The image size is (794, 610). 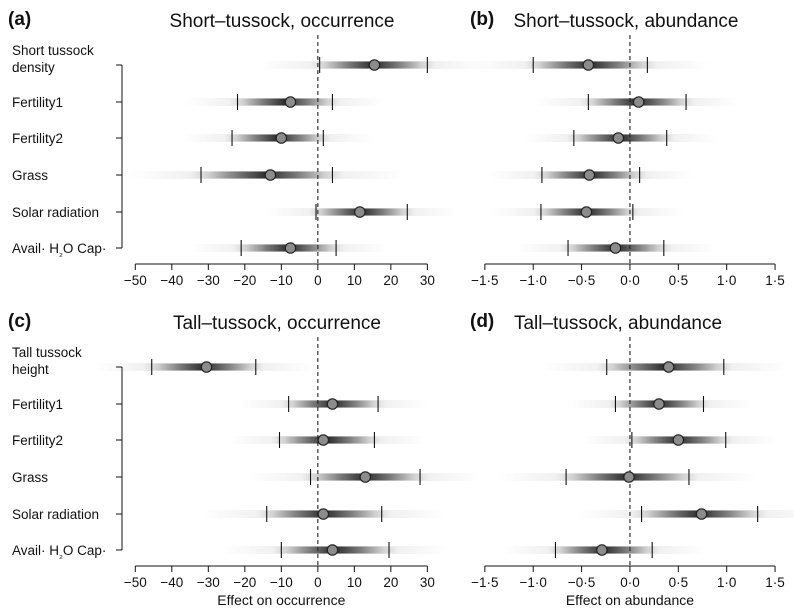 I want to click on panel-title: Short–tussock, abundance, so click(x=626, y=21).